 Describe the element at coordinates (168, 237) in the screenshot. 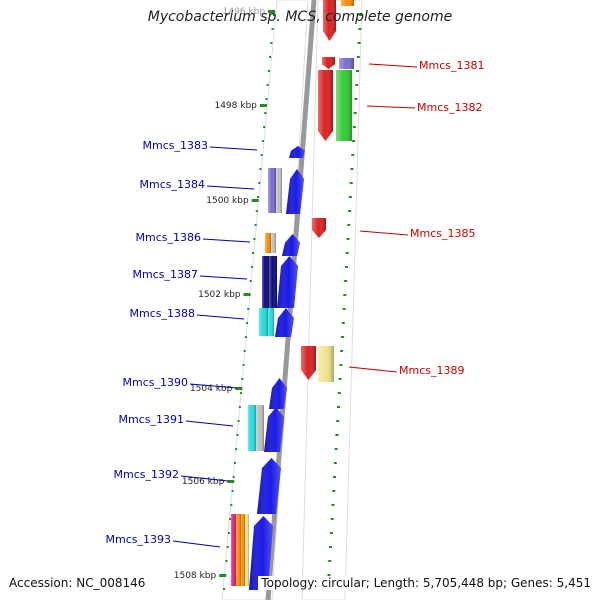

I see `gene-label: Mmcs_1386` at that location.